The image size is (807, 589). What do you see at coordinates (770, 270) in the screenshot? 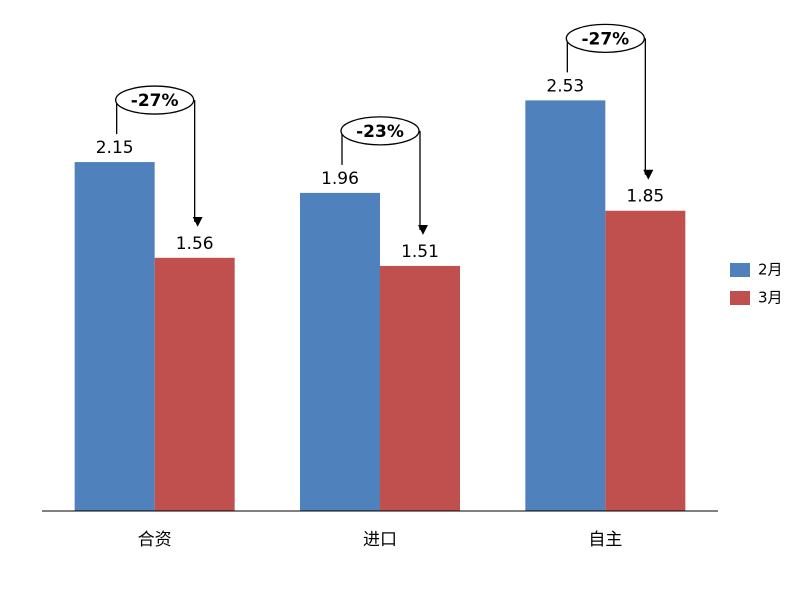
I see `legend-label: 2月` at bounding box center [770, 270].